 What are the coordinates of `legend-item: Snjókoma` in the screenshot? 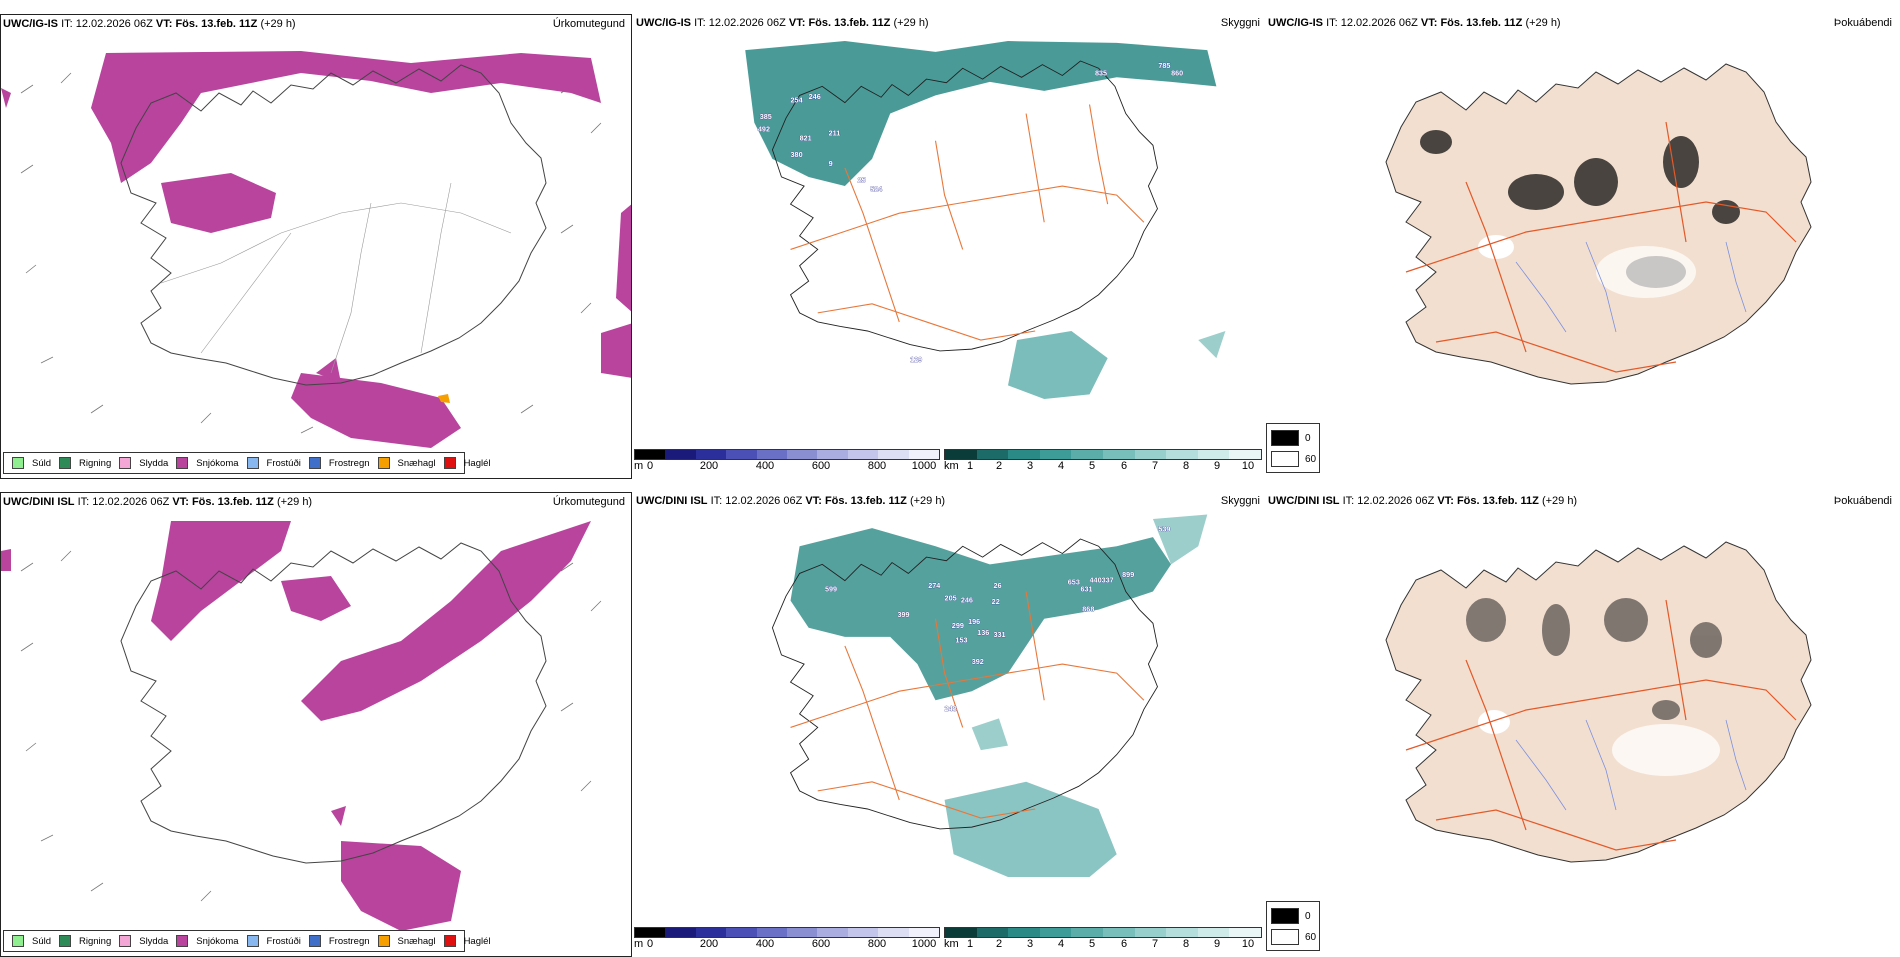 It's located at (207, 463).